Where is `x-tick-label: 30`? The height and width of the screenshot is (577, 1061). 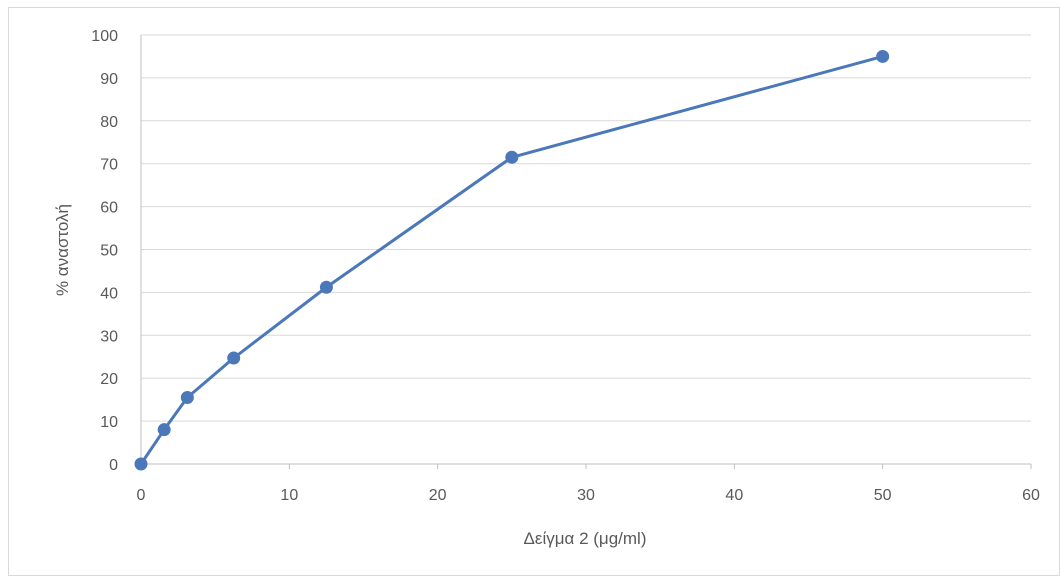 x-tick-label: 30 is located at coordinates (586, 495).